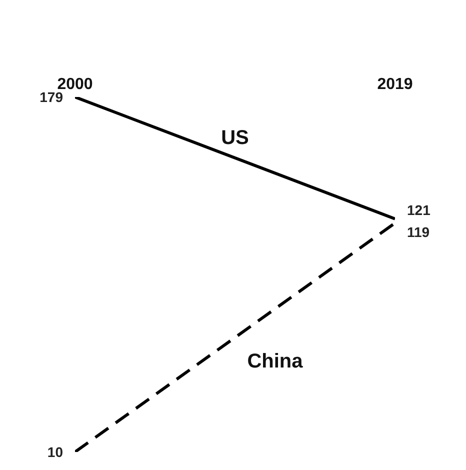 The height and width of the screenshot is (470, 466). Describe the element at coordinates (55, 452) in the screenshot. I see `data-label: 10` at that location.